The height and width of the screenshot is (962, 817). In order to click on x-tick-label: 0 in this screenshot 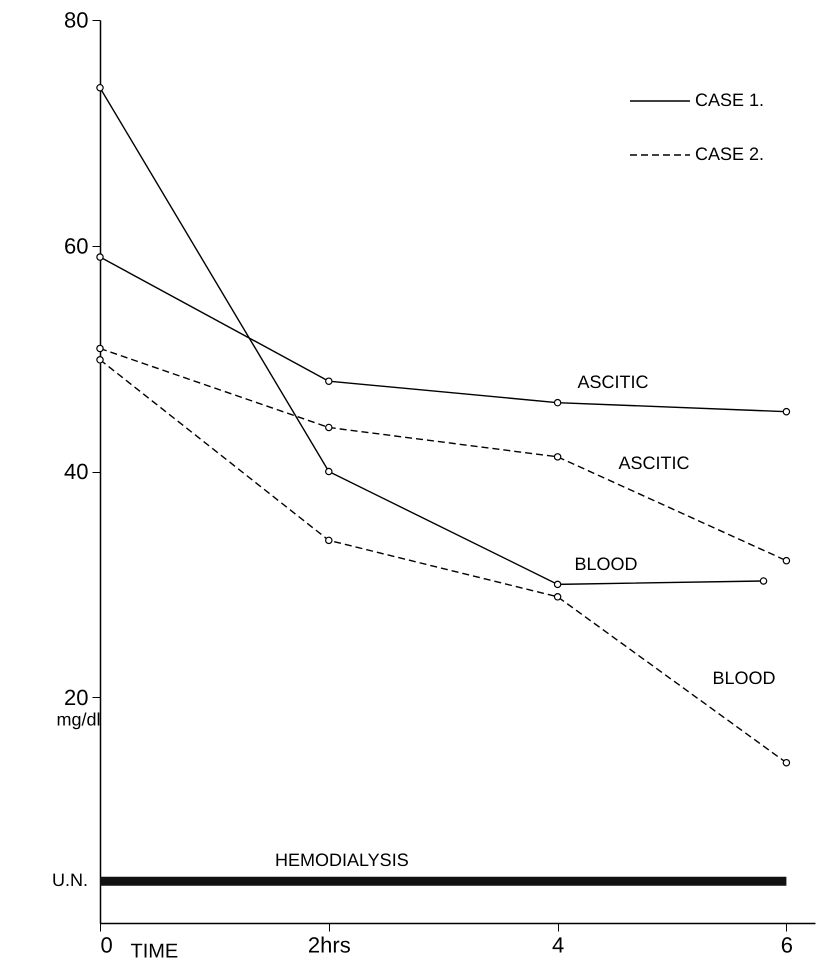, I will do `click(106, 945)`.